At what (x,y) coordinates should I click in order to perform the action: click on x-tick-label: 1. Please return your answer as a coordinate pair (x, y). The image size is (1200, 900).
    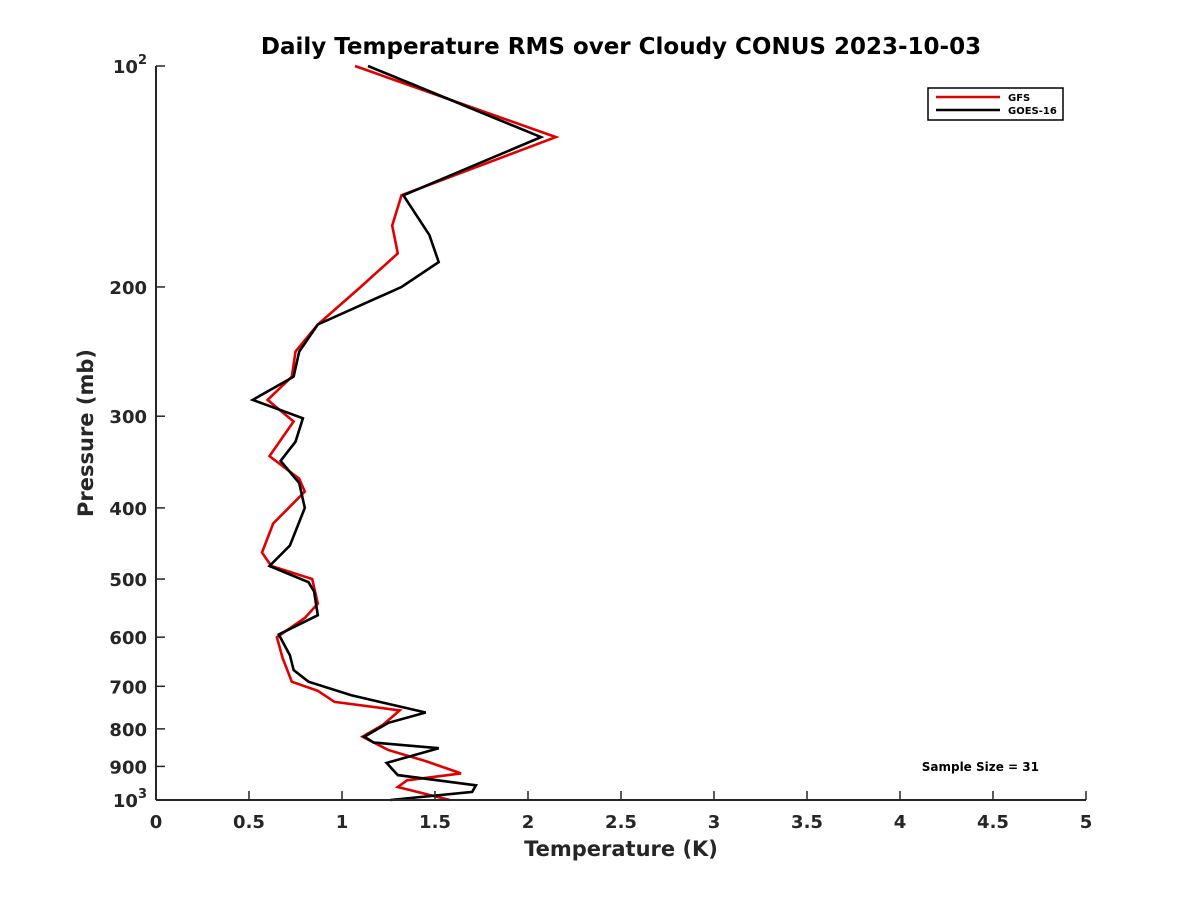
    Looking at the image, I should click on (342, 822).